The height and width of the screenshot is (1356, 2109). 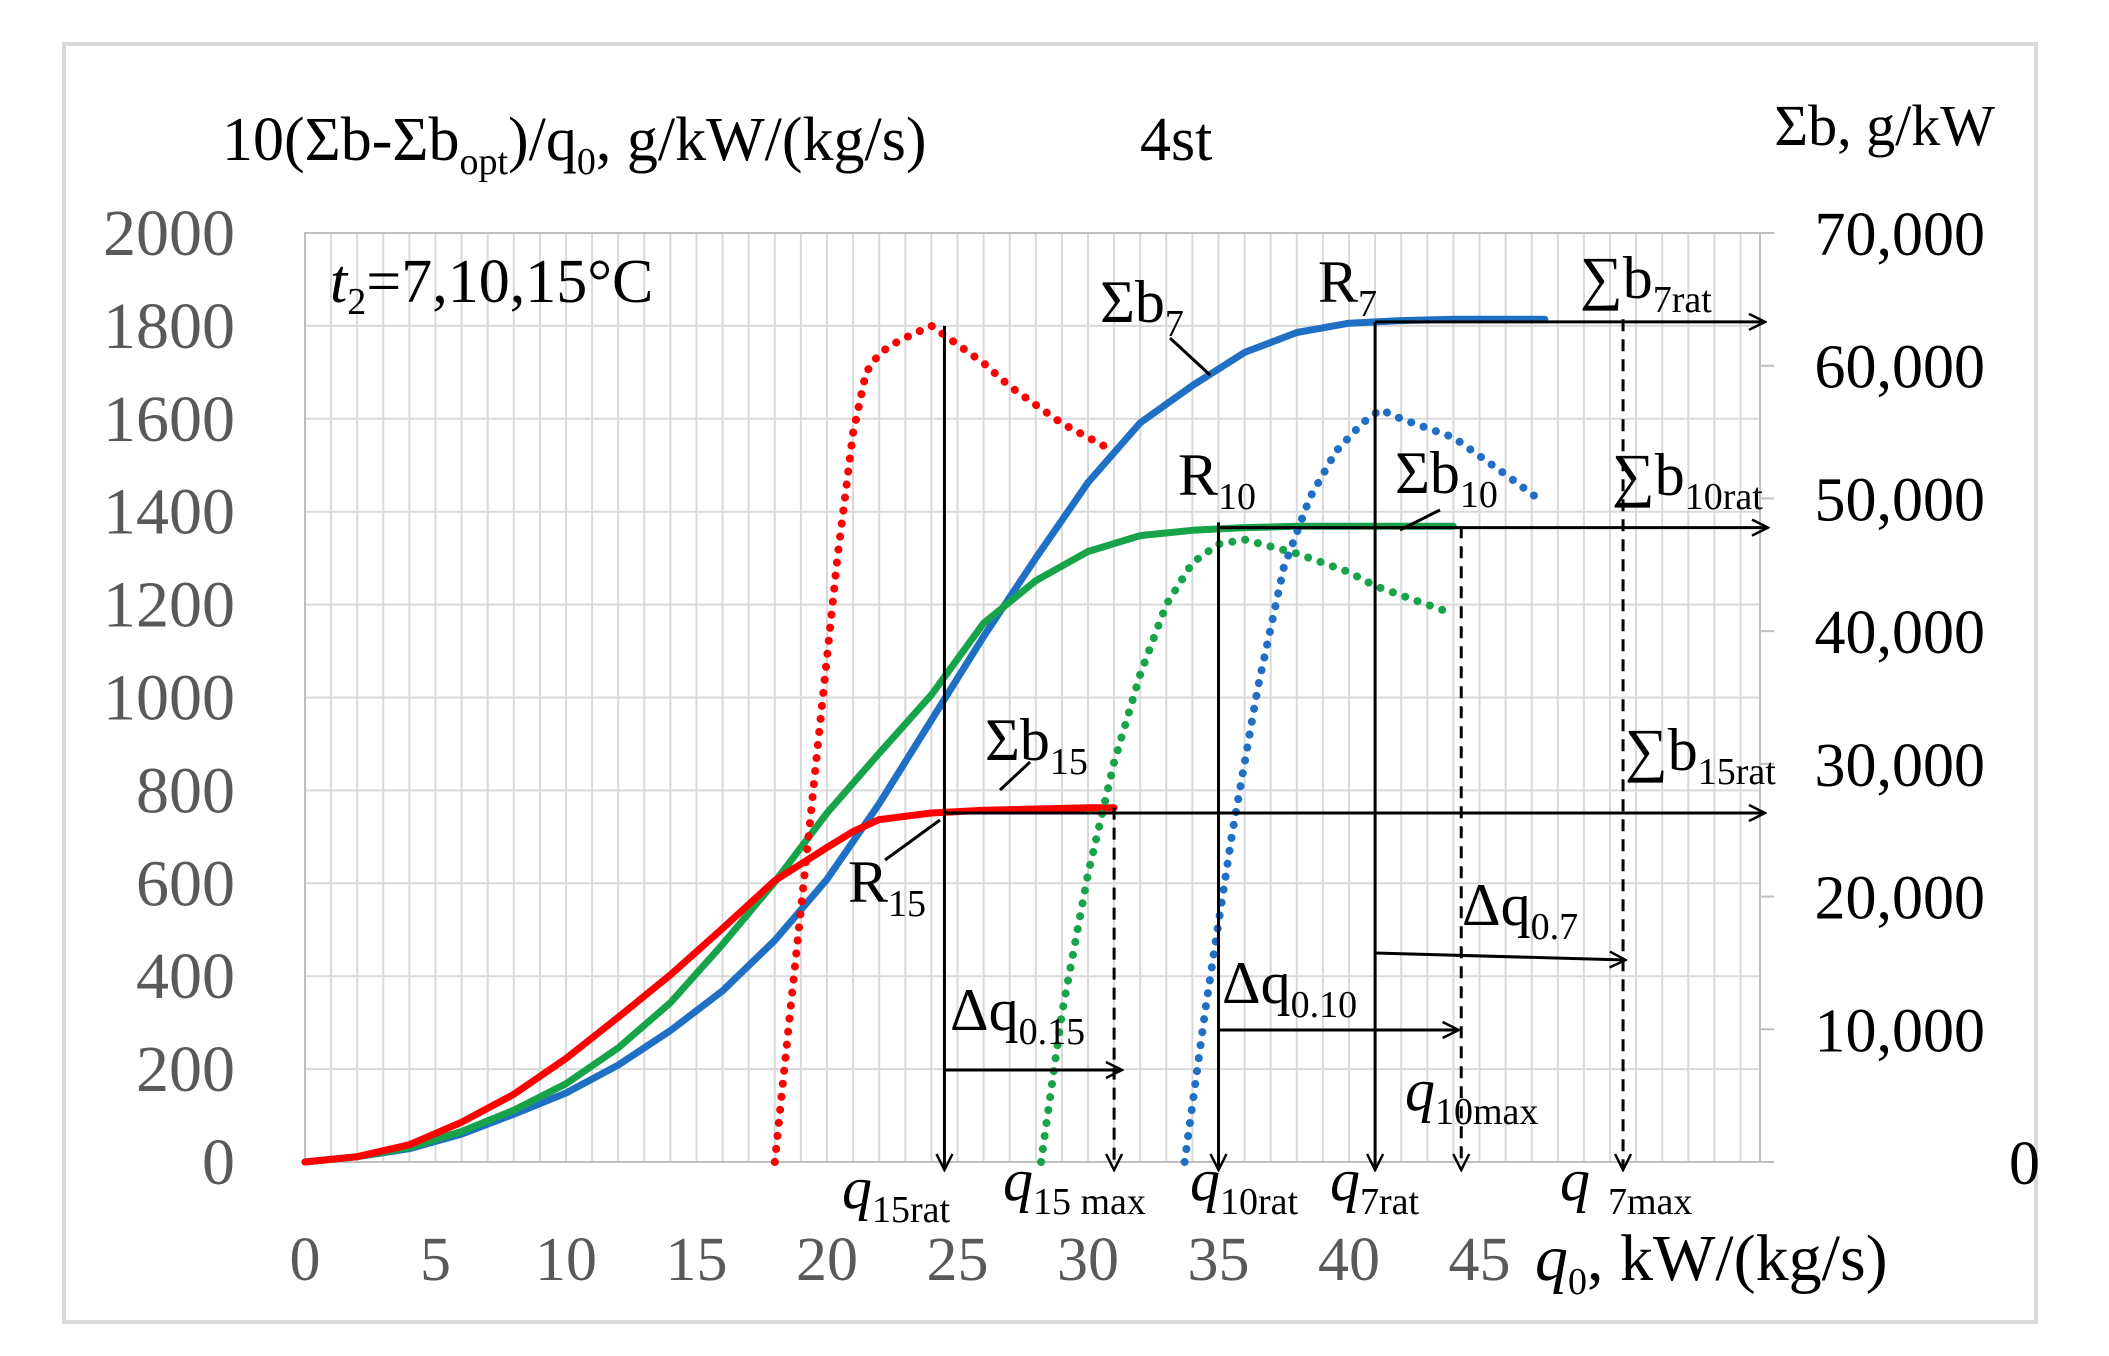 What do you see at coordinates (491, 285) in the screenshot?
I see `condition-label: t2=7,10,15°C` at bounding box center [491, 285].